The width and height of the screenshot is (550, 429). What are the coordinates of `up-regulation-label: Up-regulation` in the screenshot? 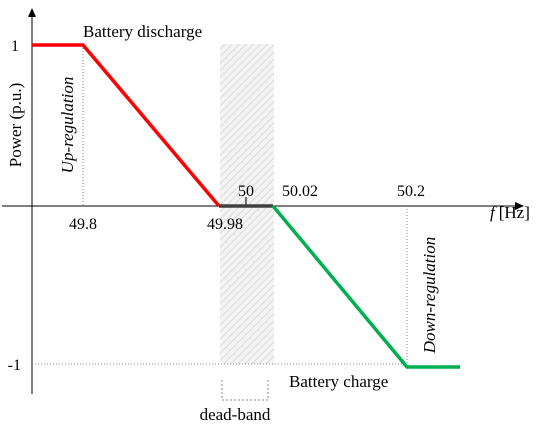 It's located at (67, 125).